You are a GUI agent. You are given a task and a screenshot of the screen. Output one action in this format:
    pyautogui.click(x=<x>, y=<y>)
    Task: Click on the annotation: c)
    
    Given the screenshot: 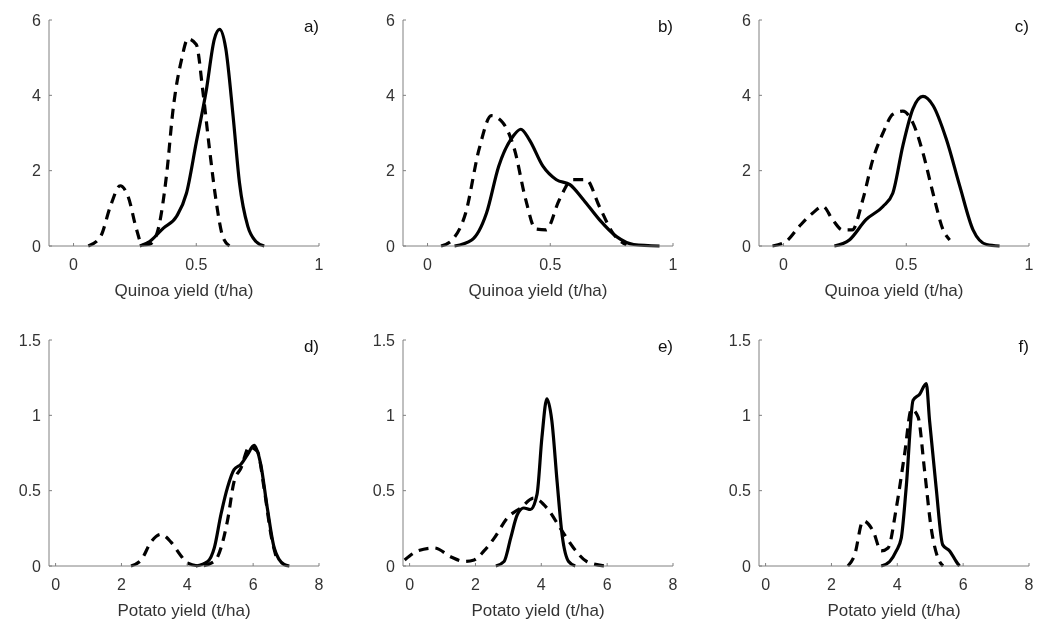 What is the action you would take?
    pyautogui.click(x=1021, y=26)
    